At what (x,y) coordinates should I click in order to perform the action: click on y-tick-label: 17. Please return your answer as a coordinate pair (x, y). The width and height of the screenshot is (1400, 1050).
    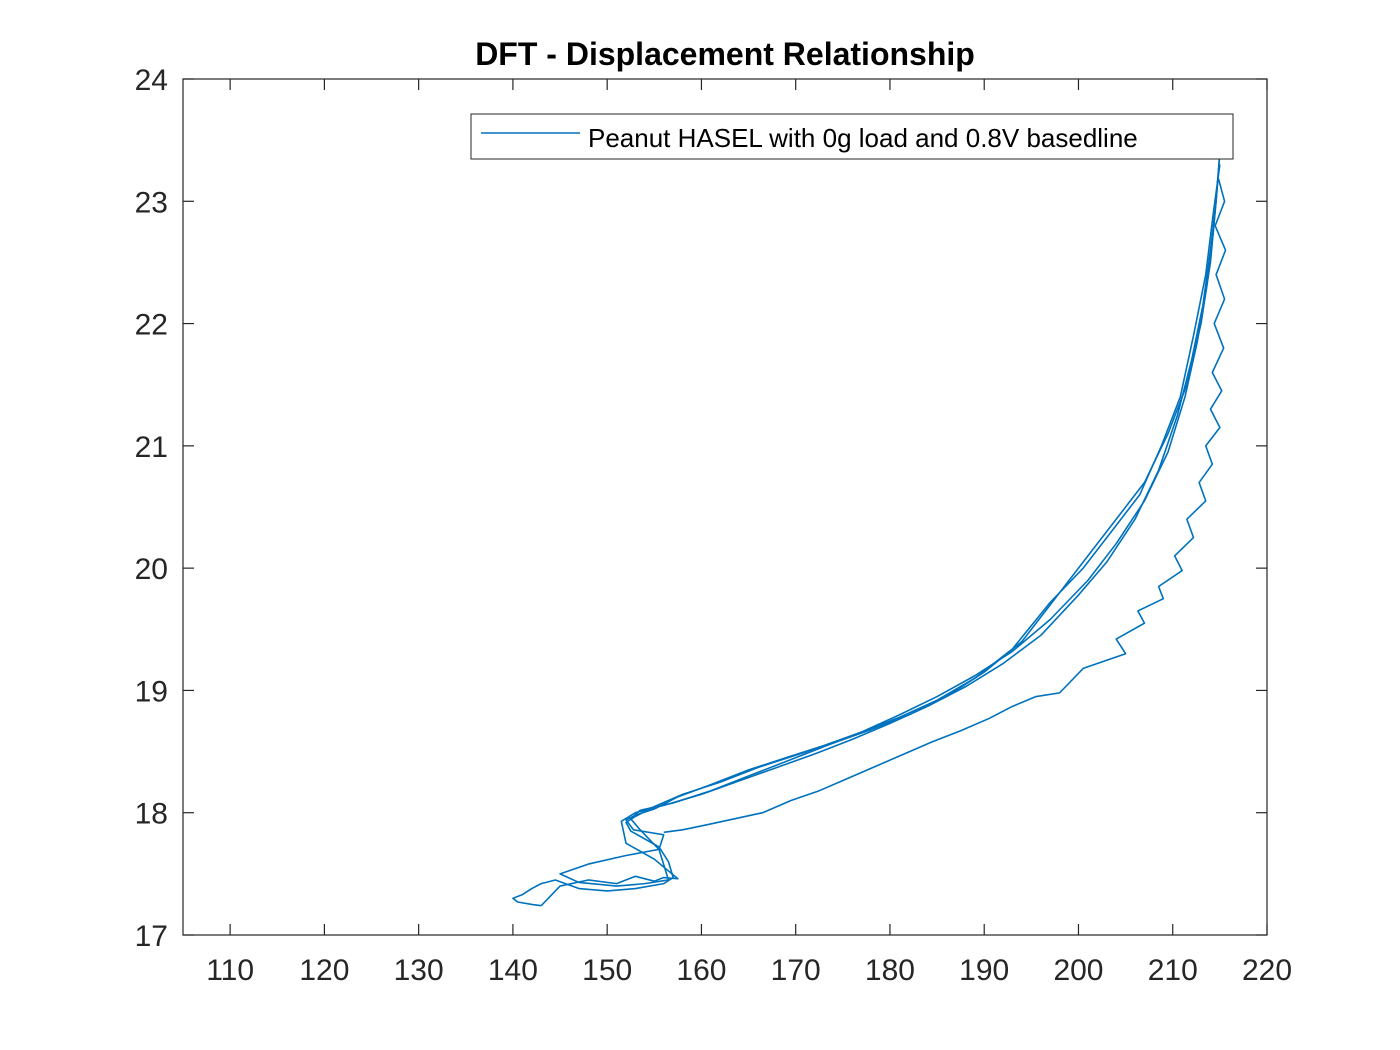
    Looking at the image, I should click on (151, 936).